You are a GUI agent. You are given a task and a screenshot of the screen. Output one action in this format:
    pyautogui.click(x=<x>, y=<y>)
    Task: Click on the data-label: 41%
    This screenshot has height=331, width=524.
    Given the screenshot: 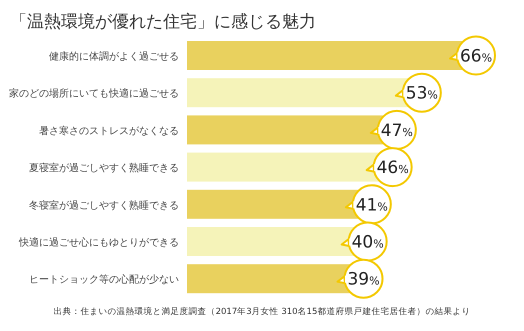 What is the action you would take?
    pyautogui.click(x=372, y=205)
    